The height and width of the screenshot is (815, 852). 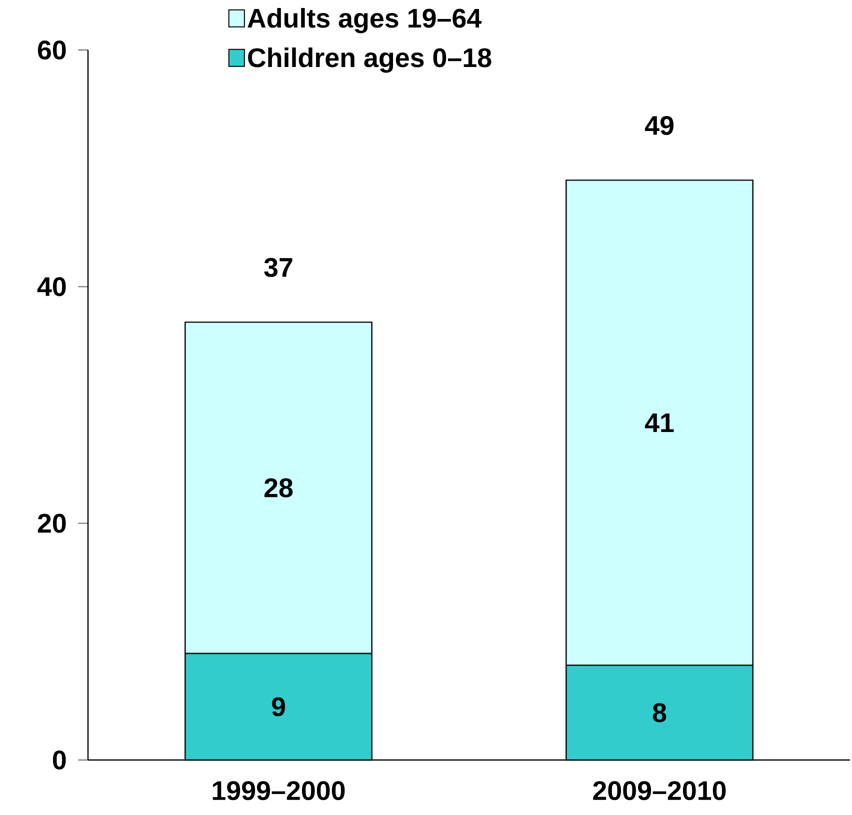 What do you see at coordinates (278, 267) in the screenshot?
I see `total-label: 37` at bounding box center [278, 267].